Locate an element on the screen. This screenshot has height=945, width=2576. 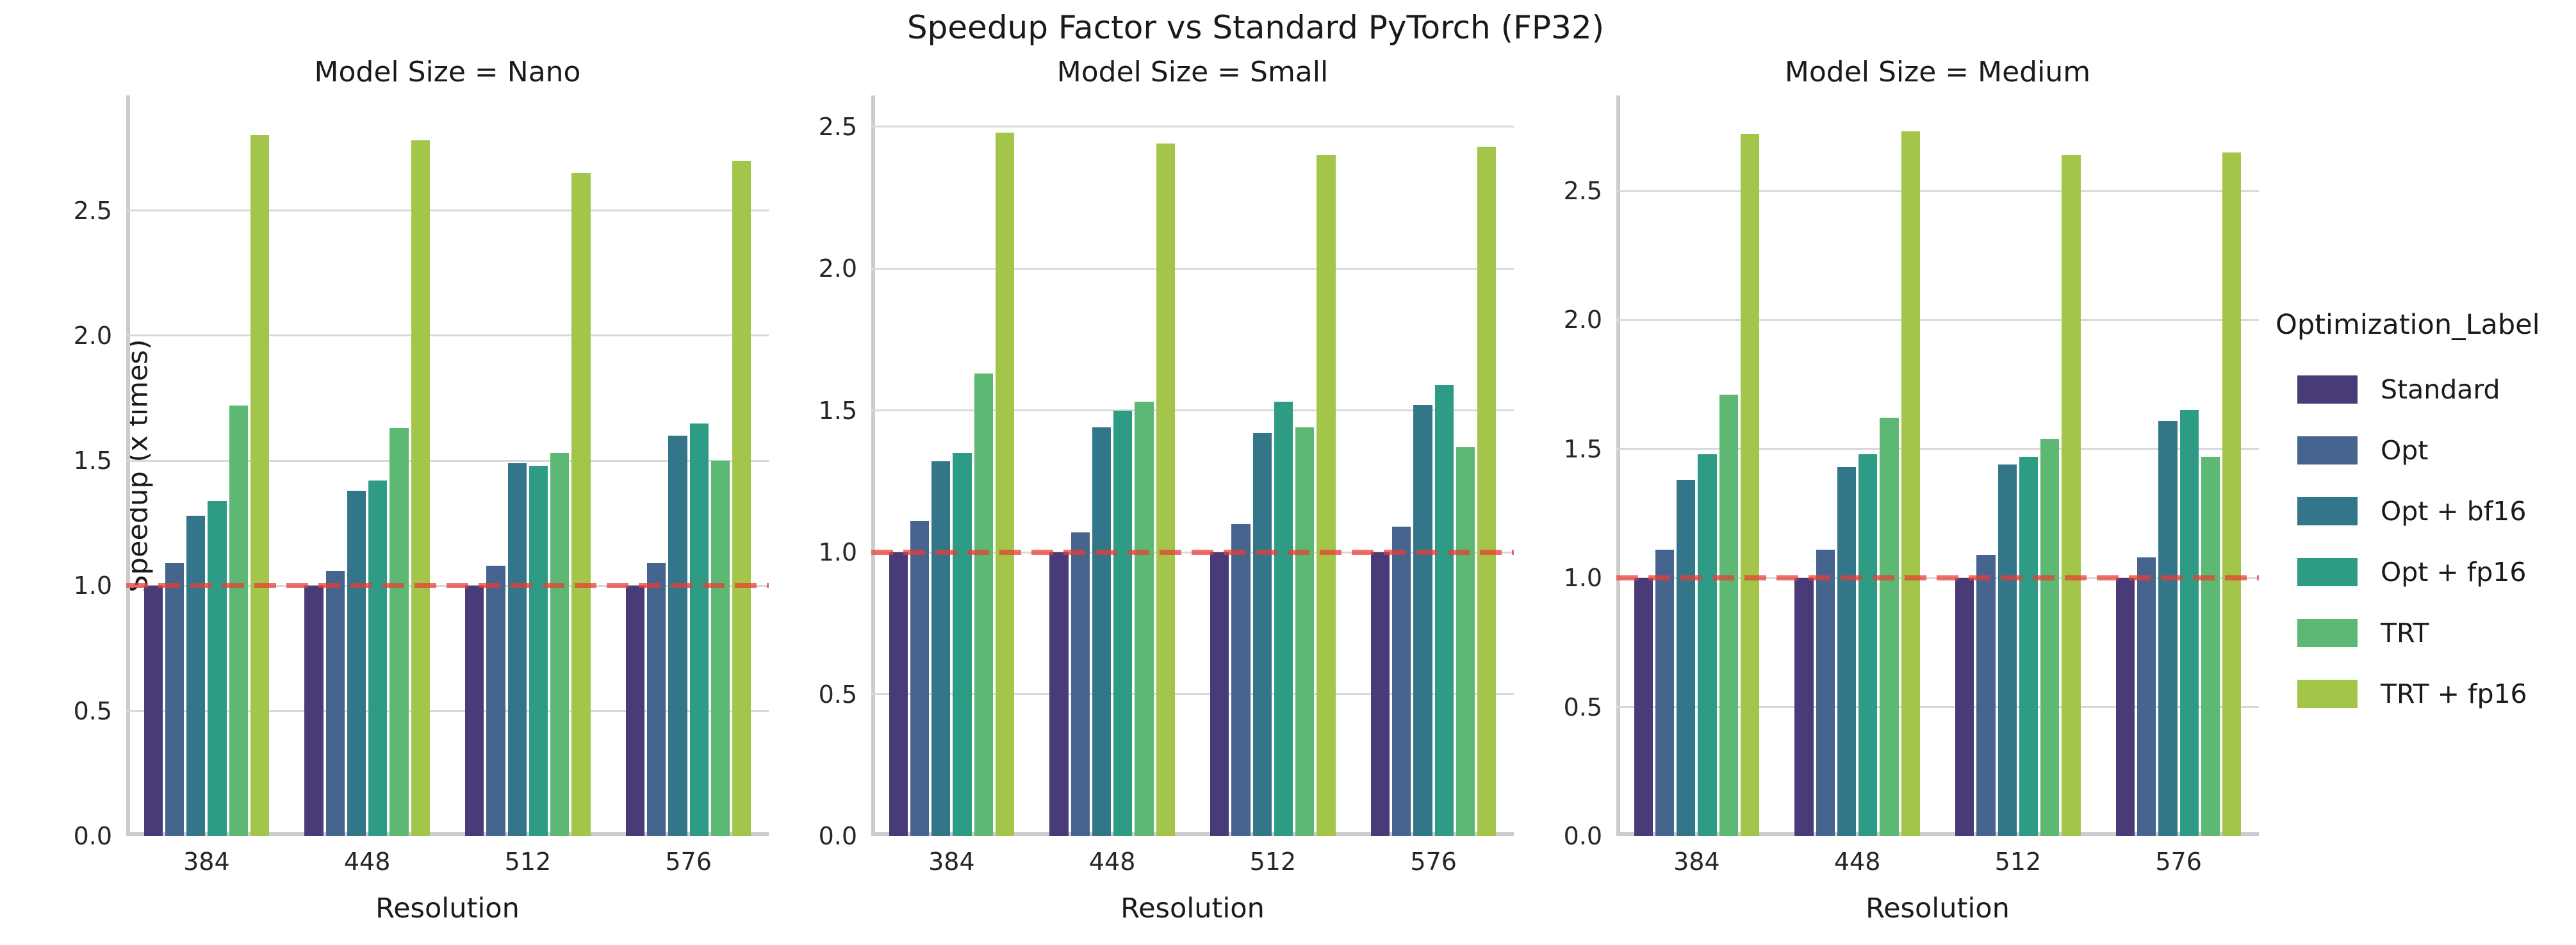
y-tick-label: 1.5 is located at coordinates (93, 461).